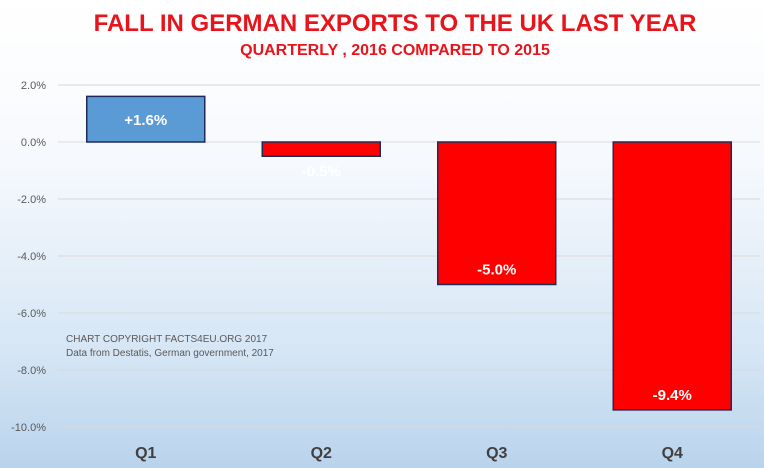 This screenshot has height=468, width=764. Describe the element at coordinates (672, 276) in the screenshot. I see `bar-q4` at that location.